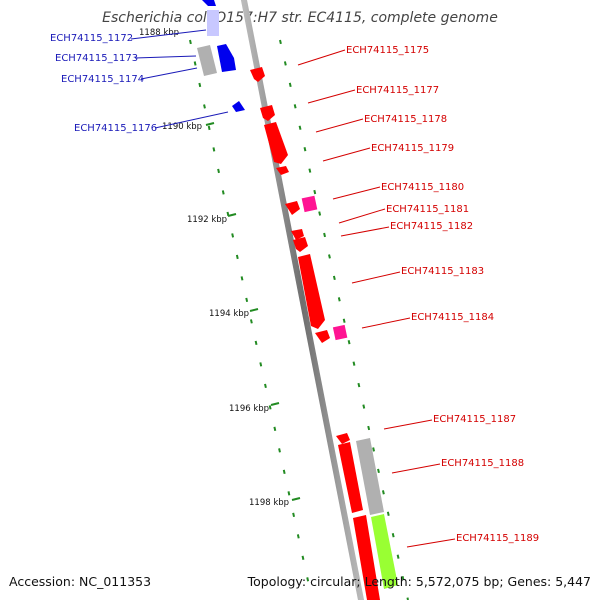 This screenshot has width=600, height=600. I want to click on scale-label-1198: 1198 kbp, so click(269, 503).